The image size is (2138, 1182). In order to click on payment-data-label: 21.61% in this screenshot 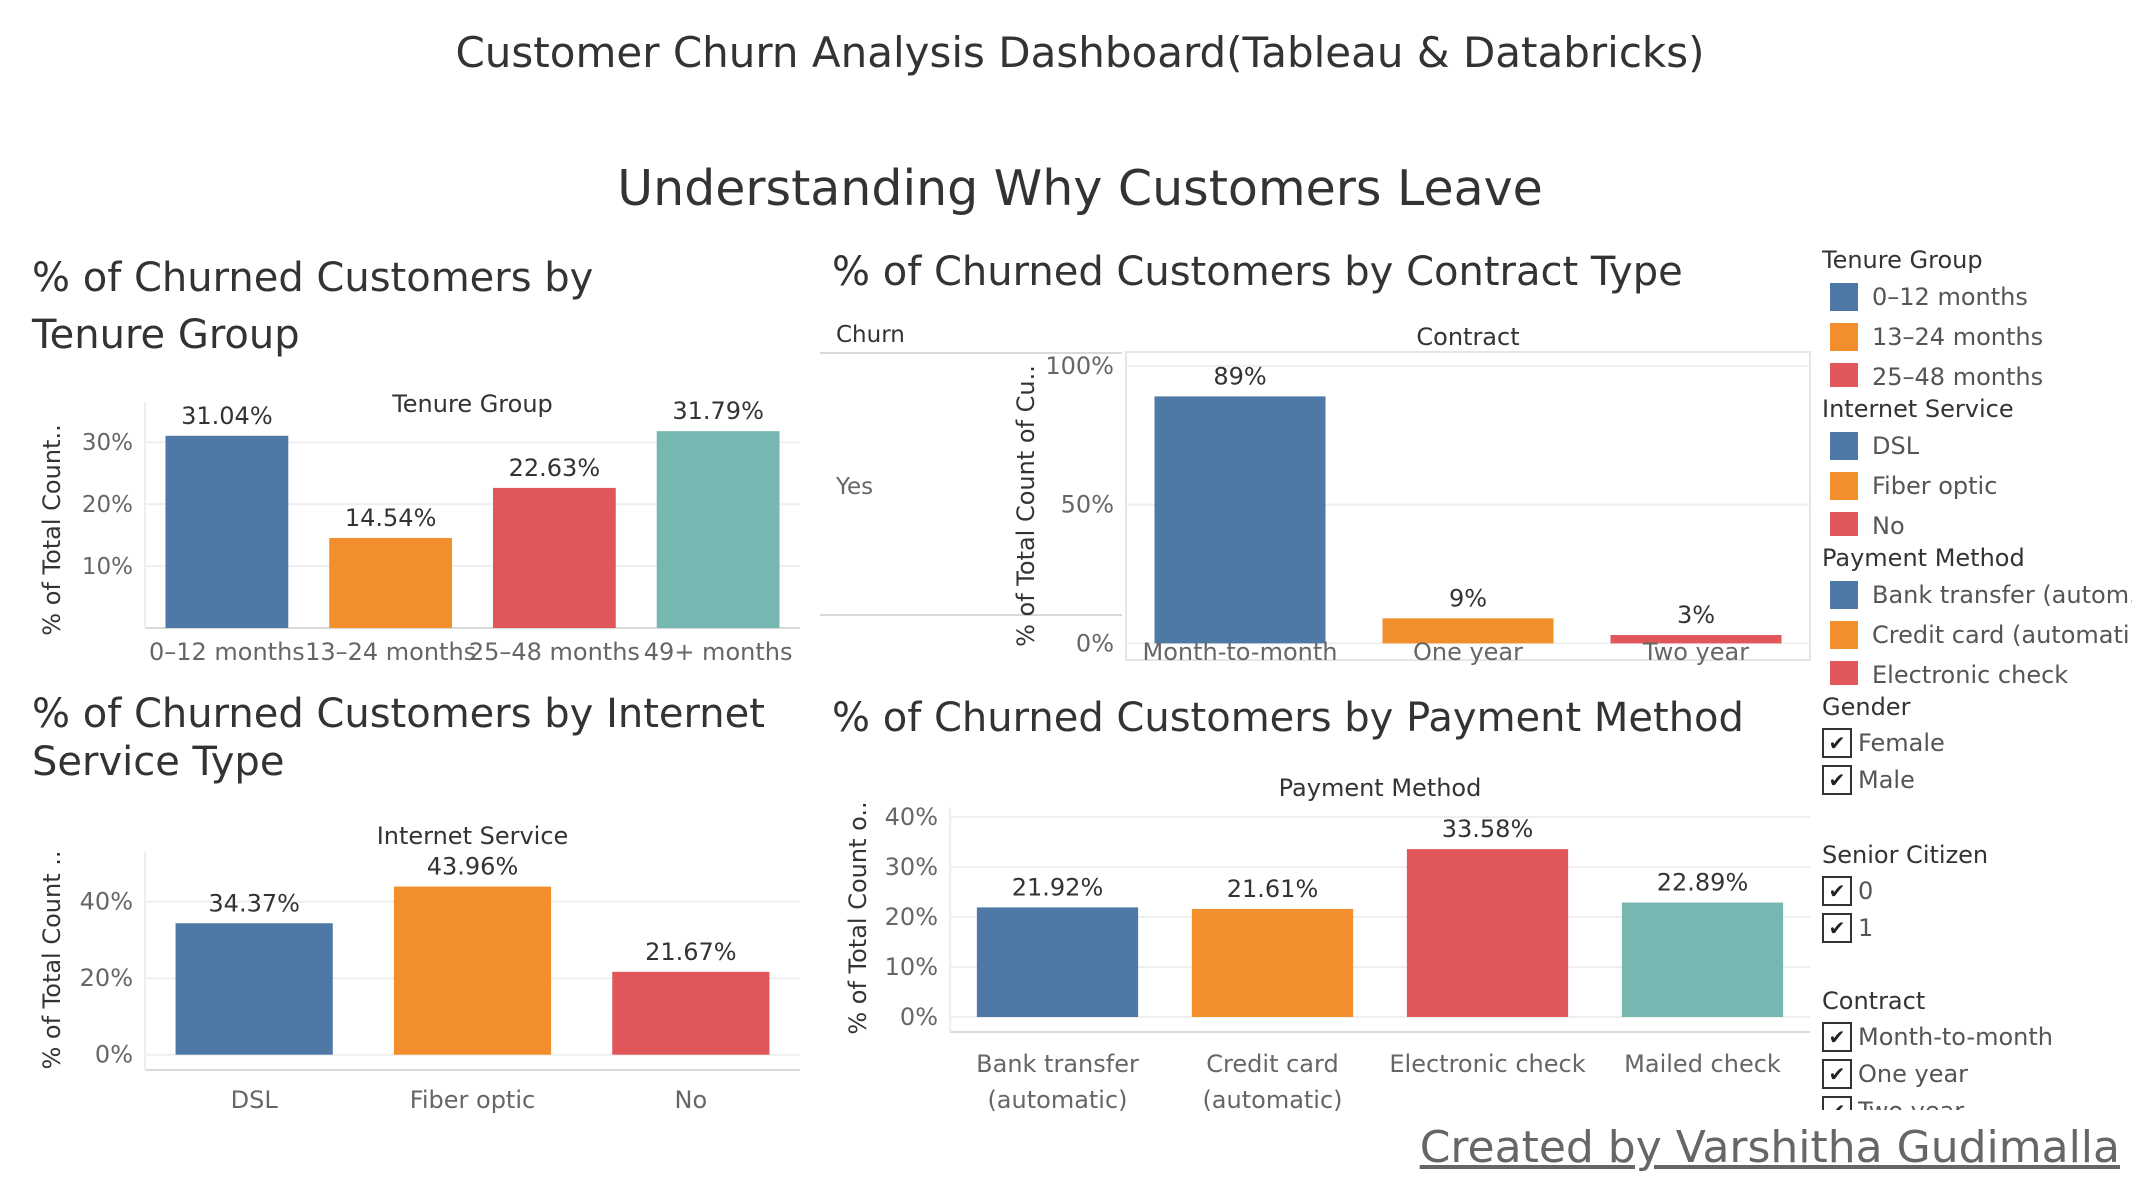, I will do `click(1273, 889)`.